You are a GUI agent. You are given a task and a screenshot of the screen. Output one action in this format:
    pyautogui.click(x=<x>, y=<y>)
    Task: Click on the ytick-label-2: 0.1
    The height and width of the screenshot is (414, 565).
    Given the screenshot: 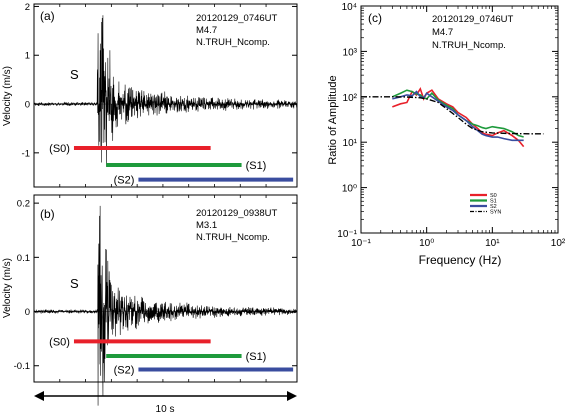 What is the action you would take?
    pyautogui.click(x=23, y=258)
    